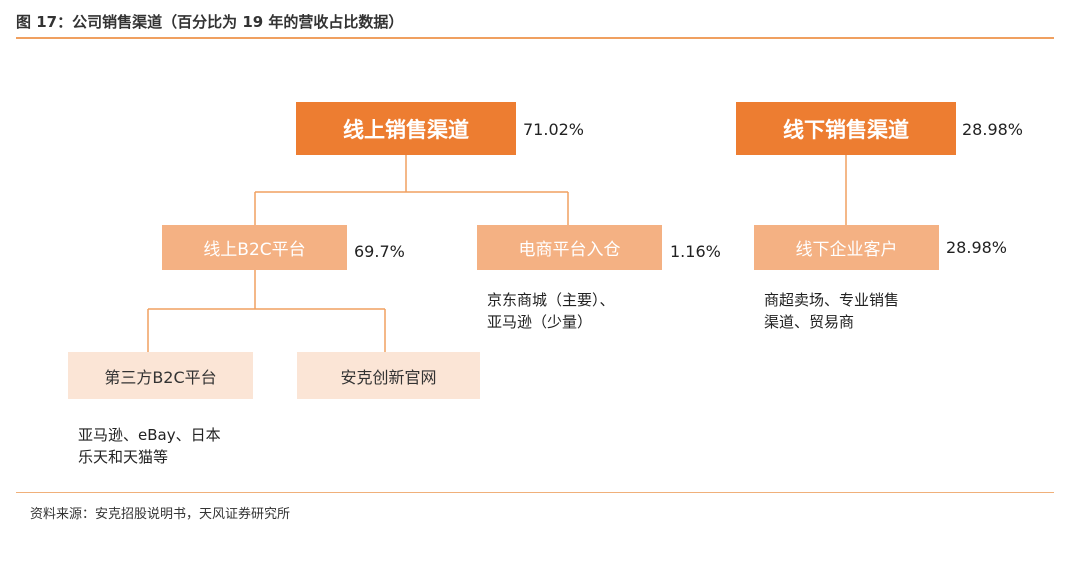 Image resolution: width=1080 pixels, height=563 pixels. Describe the element at coordinates (149, 435) in the screenshot. I see `note-line: 亚马逊、eBay、日本` at that location.